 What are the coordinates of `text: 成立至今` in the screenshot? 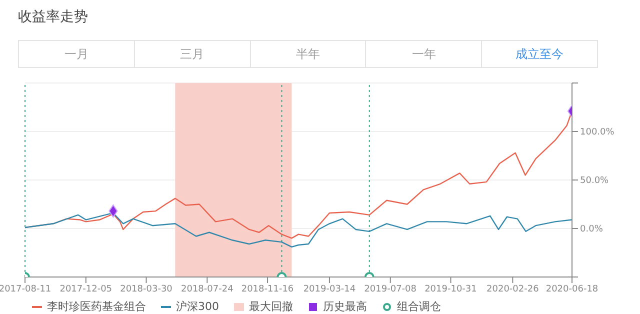 It's located at (539, 54).